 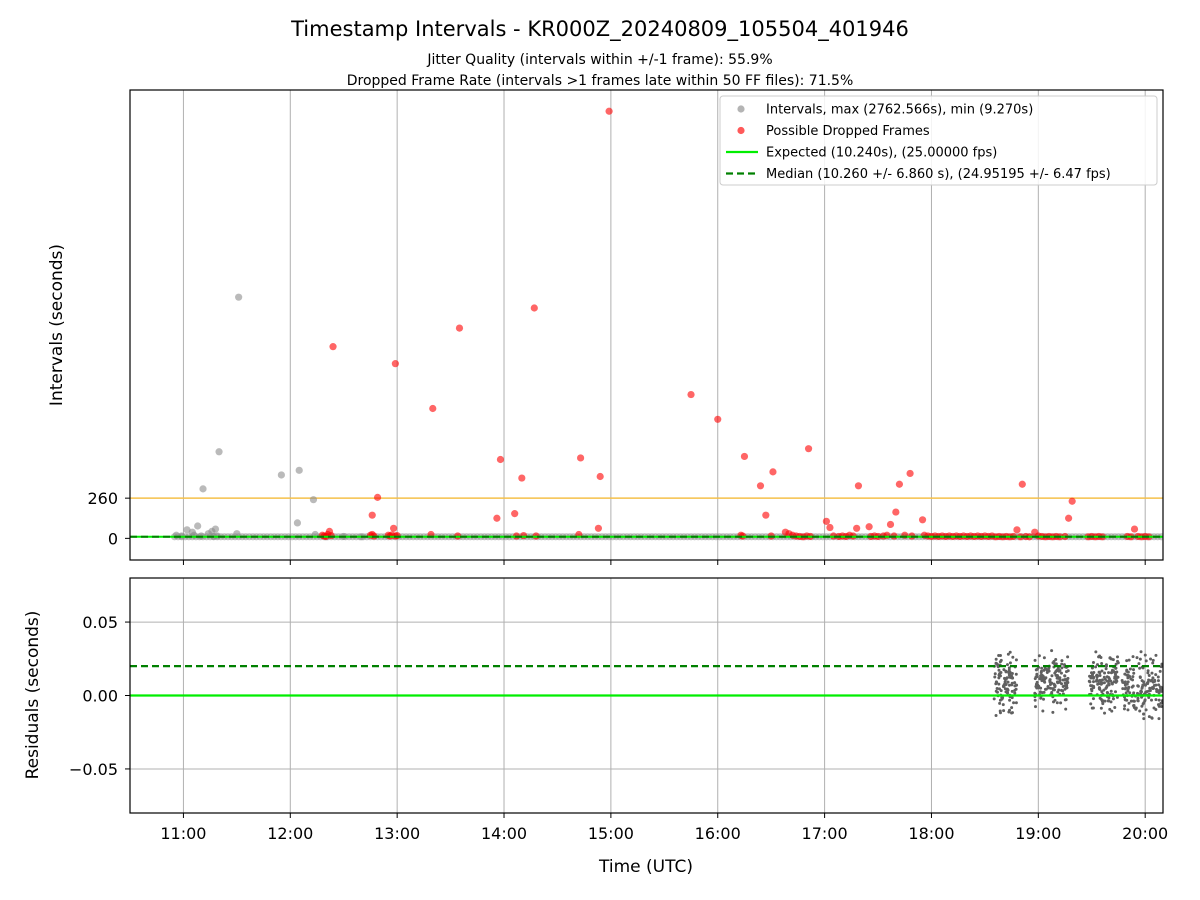 What do you see at coordinates (741, 130) in the screenshot?
I see `legend-marker-dropped` at bounding box center [741, 130].